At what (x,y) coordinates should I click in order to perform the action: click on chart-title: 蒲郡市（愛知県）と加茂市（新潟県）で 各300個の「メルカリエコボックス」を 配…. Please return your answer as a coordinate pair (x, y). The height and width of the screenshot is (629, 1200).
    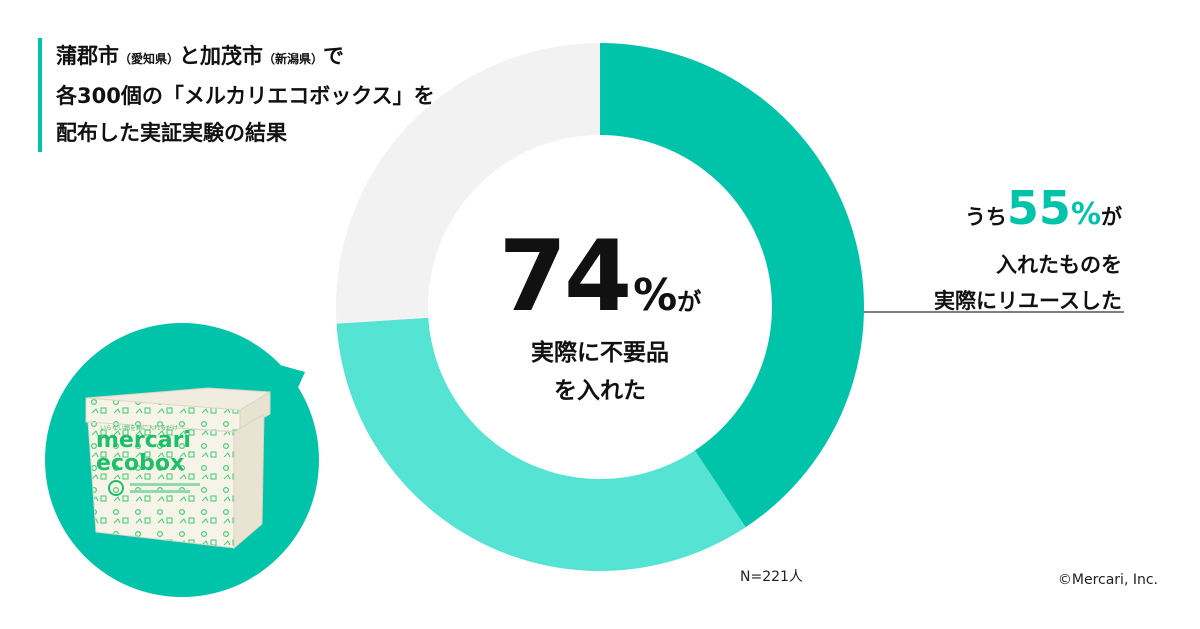
    Looking at the image, I should click on (236, 95).